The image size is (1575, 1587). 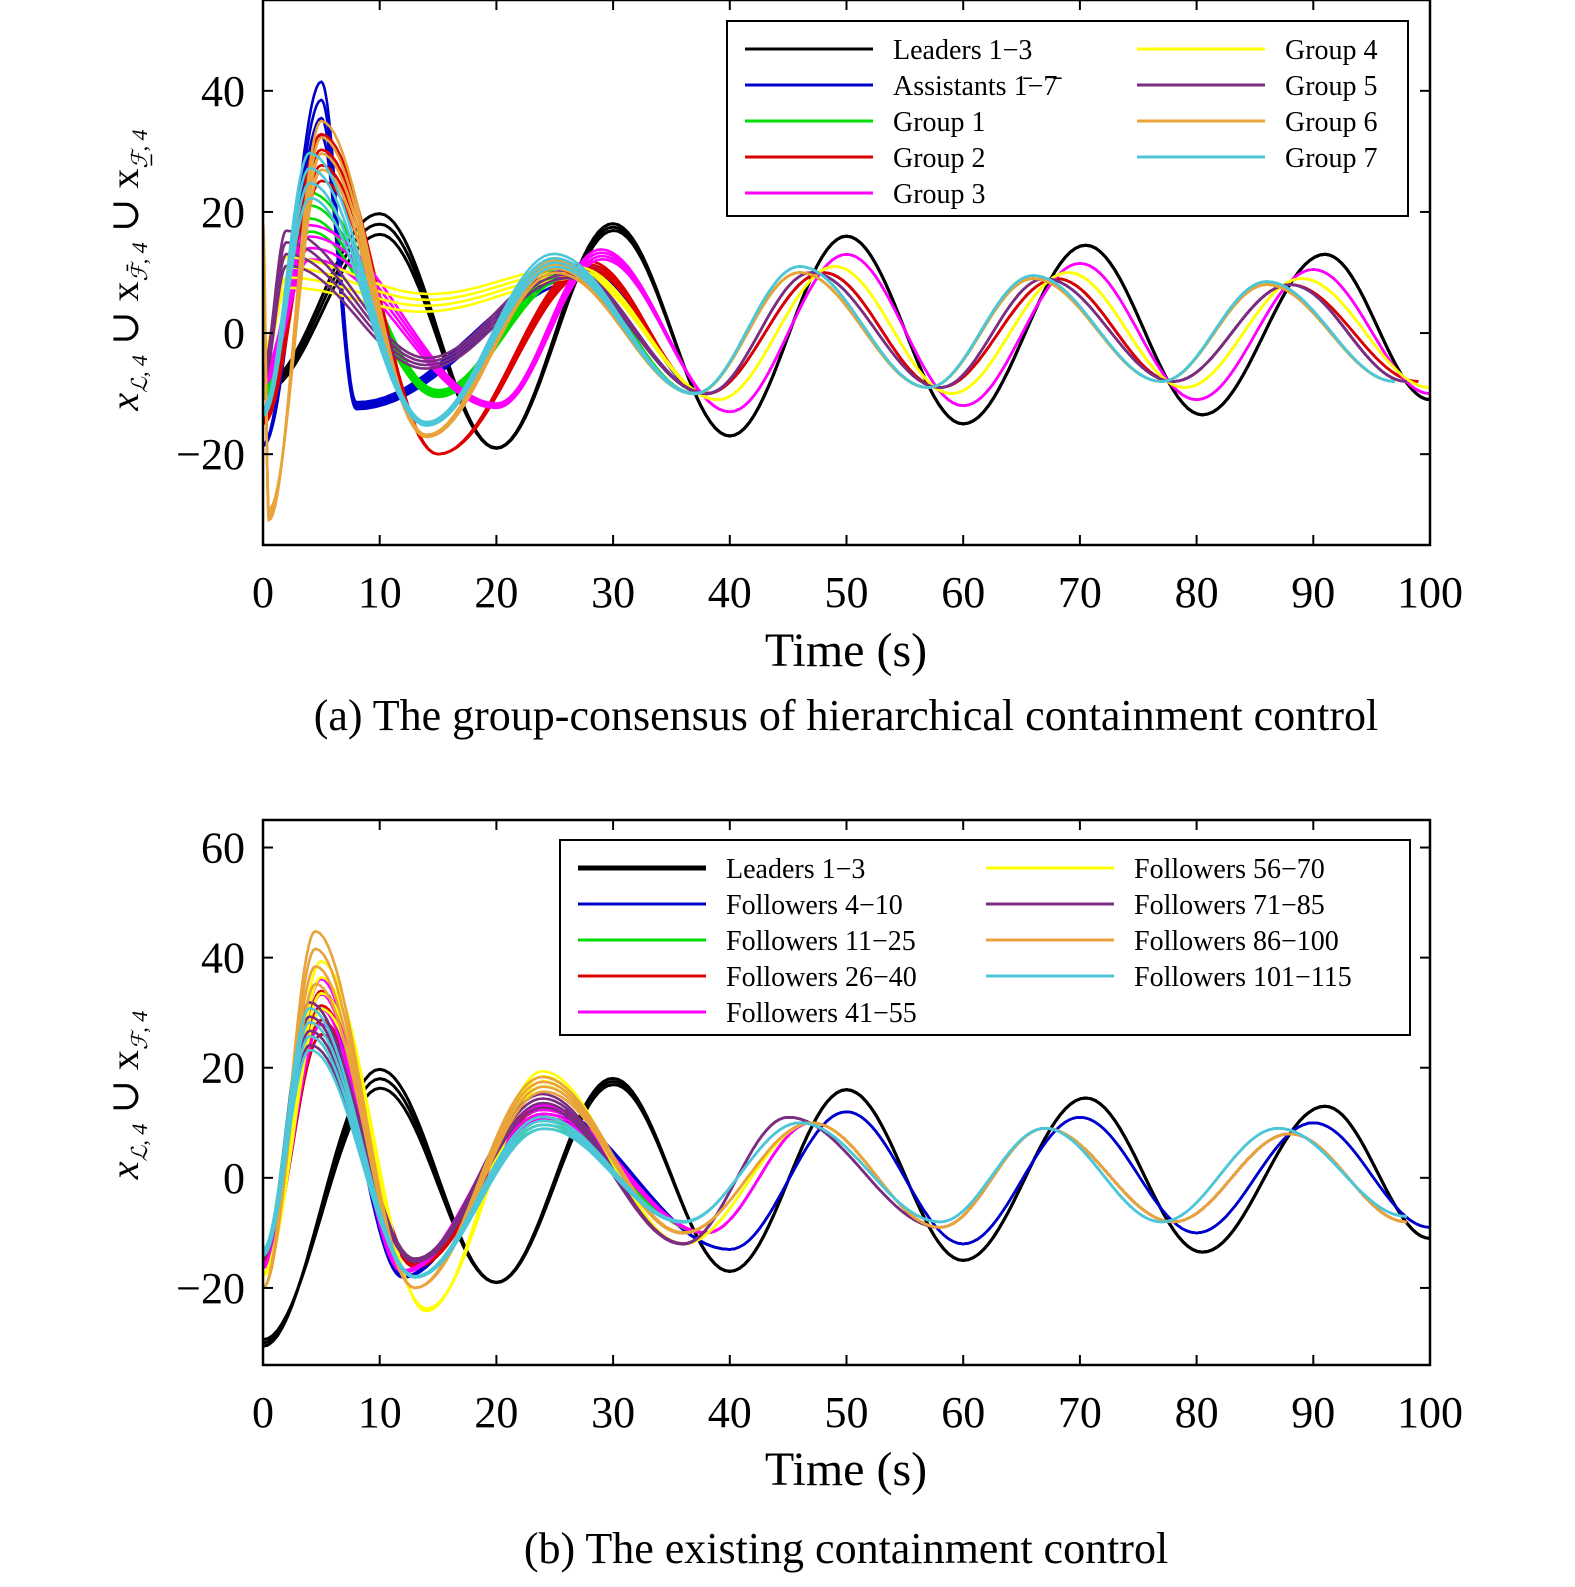 What do you see at coordinates (1229, 905) in the screenshot?
I see `legend-label: Followers 71−85` at bounding box center [1229, 905].